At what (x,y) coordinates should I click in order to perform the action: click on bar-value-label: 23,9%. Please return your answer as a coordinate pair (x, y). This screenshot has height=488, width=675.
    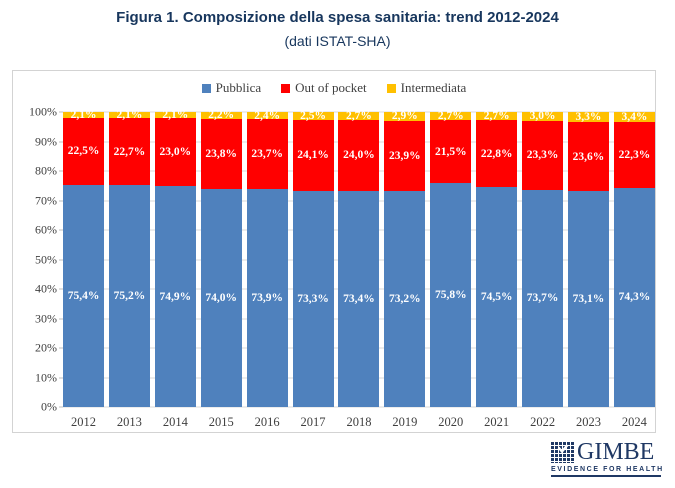
    Looking at the image, I should click on (405, 155).